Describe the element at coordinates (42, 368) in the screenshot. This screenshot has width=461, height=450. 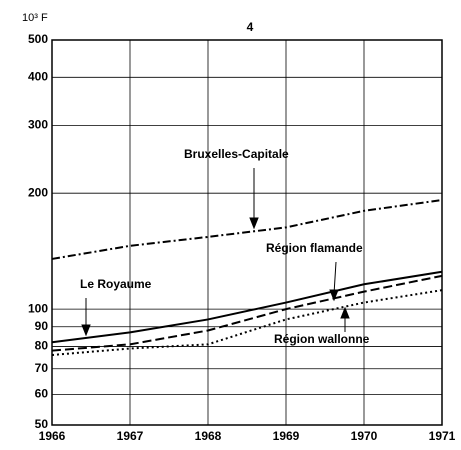
I see `y-tick-label: 70` at that location.